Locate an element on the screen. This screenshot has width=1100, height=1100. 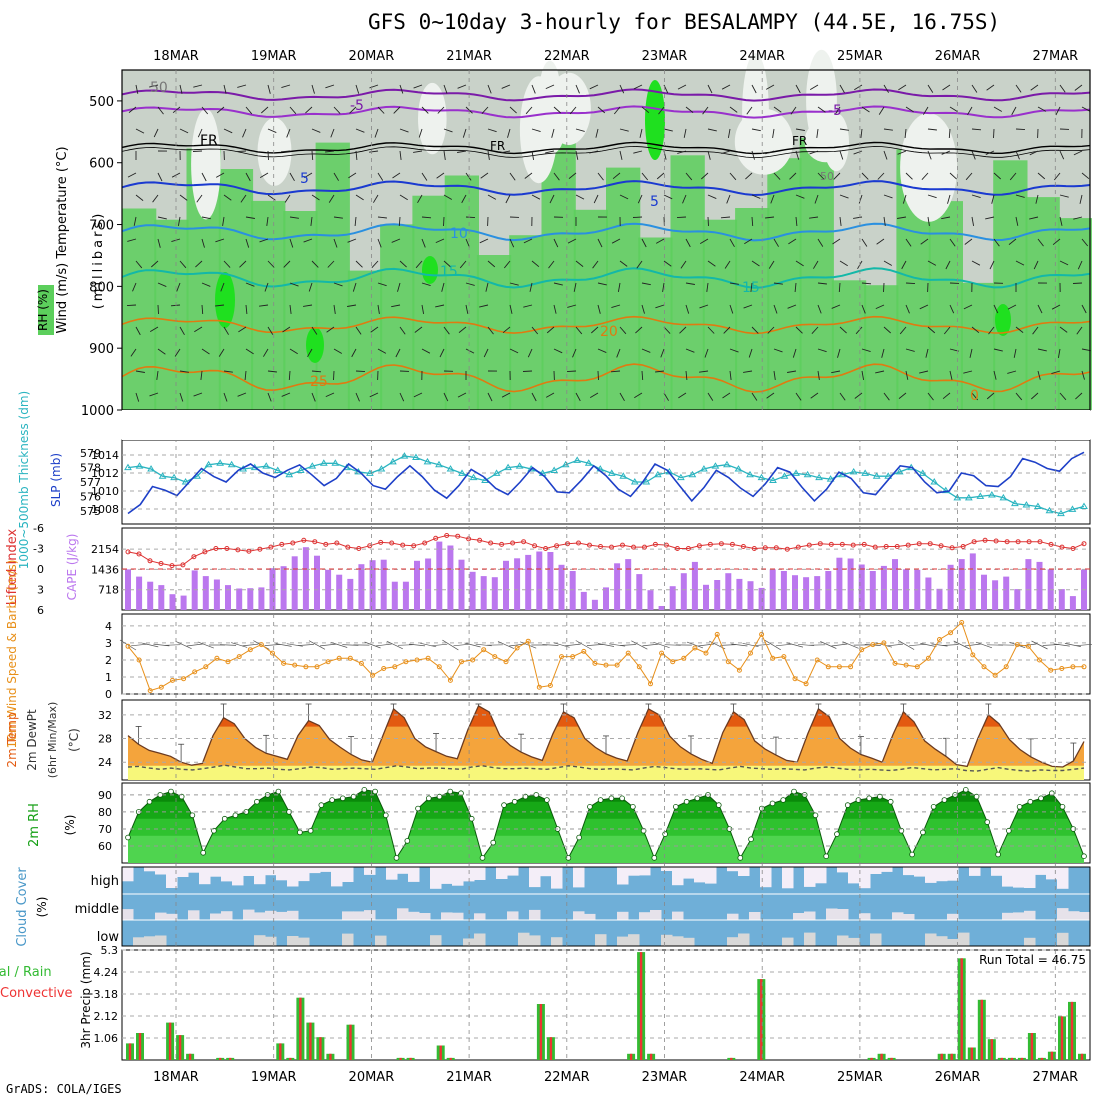
rh-tick-label: 70 is located at coordinates (105, 829).